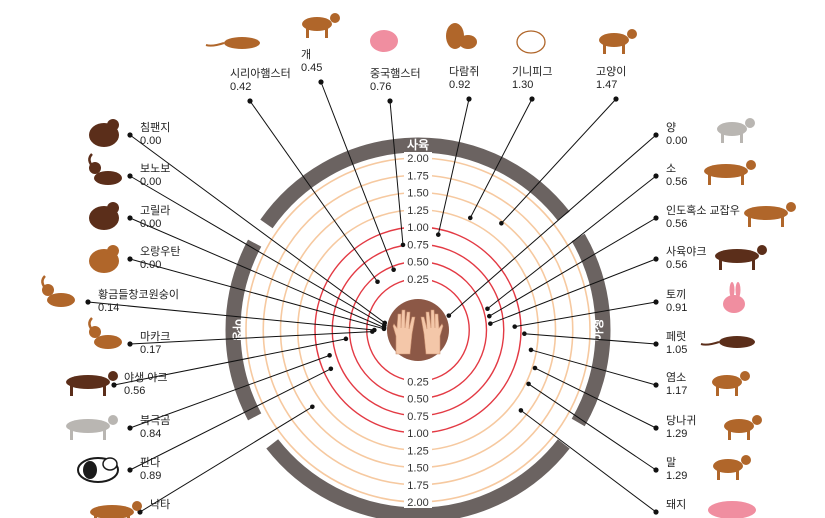  Describe the element at coordinates (92, 427) in the screenshot. I see `polar-bear-icon` at that location.